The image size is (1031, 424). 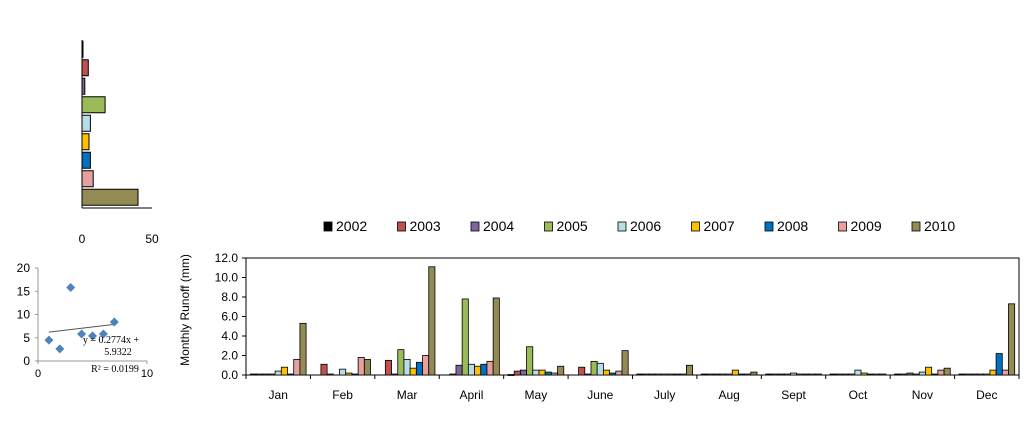 What do you see at coordinates (548, 373) in the screenshot?
I see `bar-2008-May` at bounding box center [548, 373].